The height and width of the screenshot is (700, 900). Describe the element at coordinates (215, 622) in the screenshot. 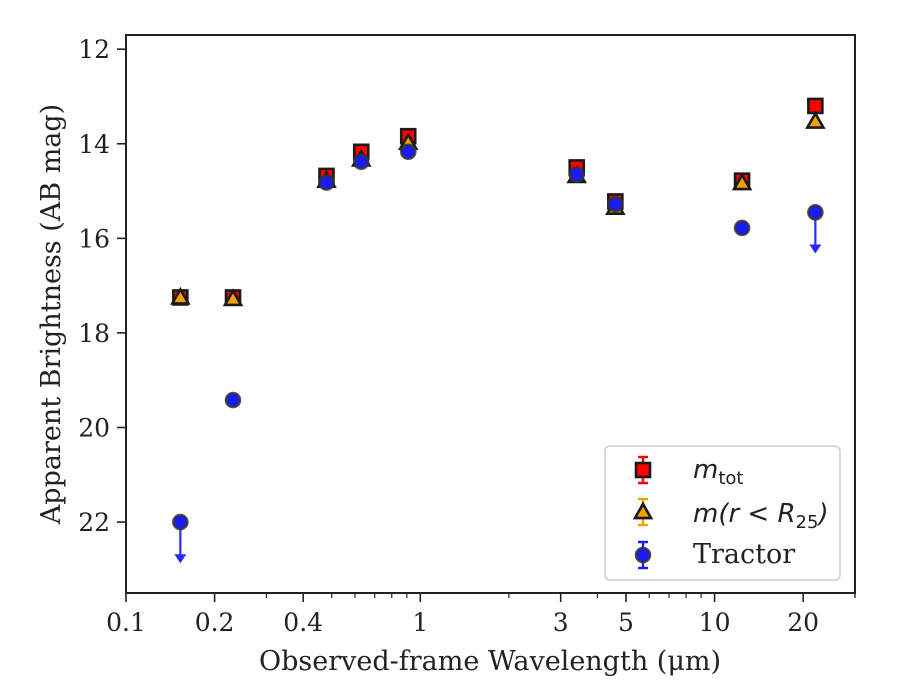

I see `x-tick-label: 0.2` at that location.